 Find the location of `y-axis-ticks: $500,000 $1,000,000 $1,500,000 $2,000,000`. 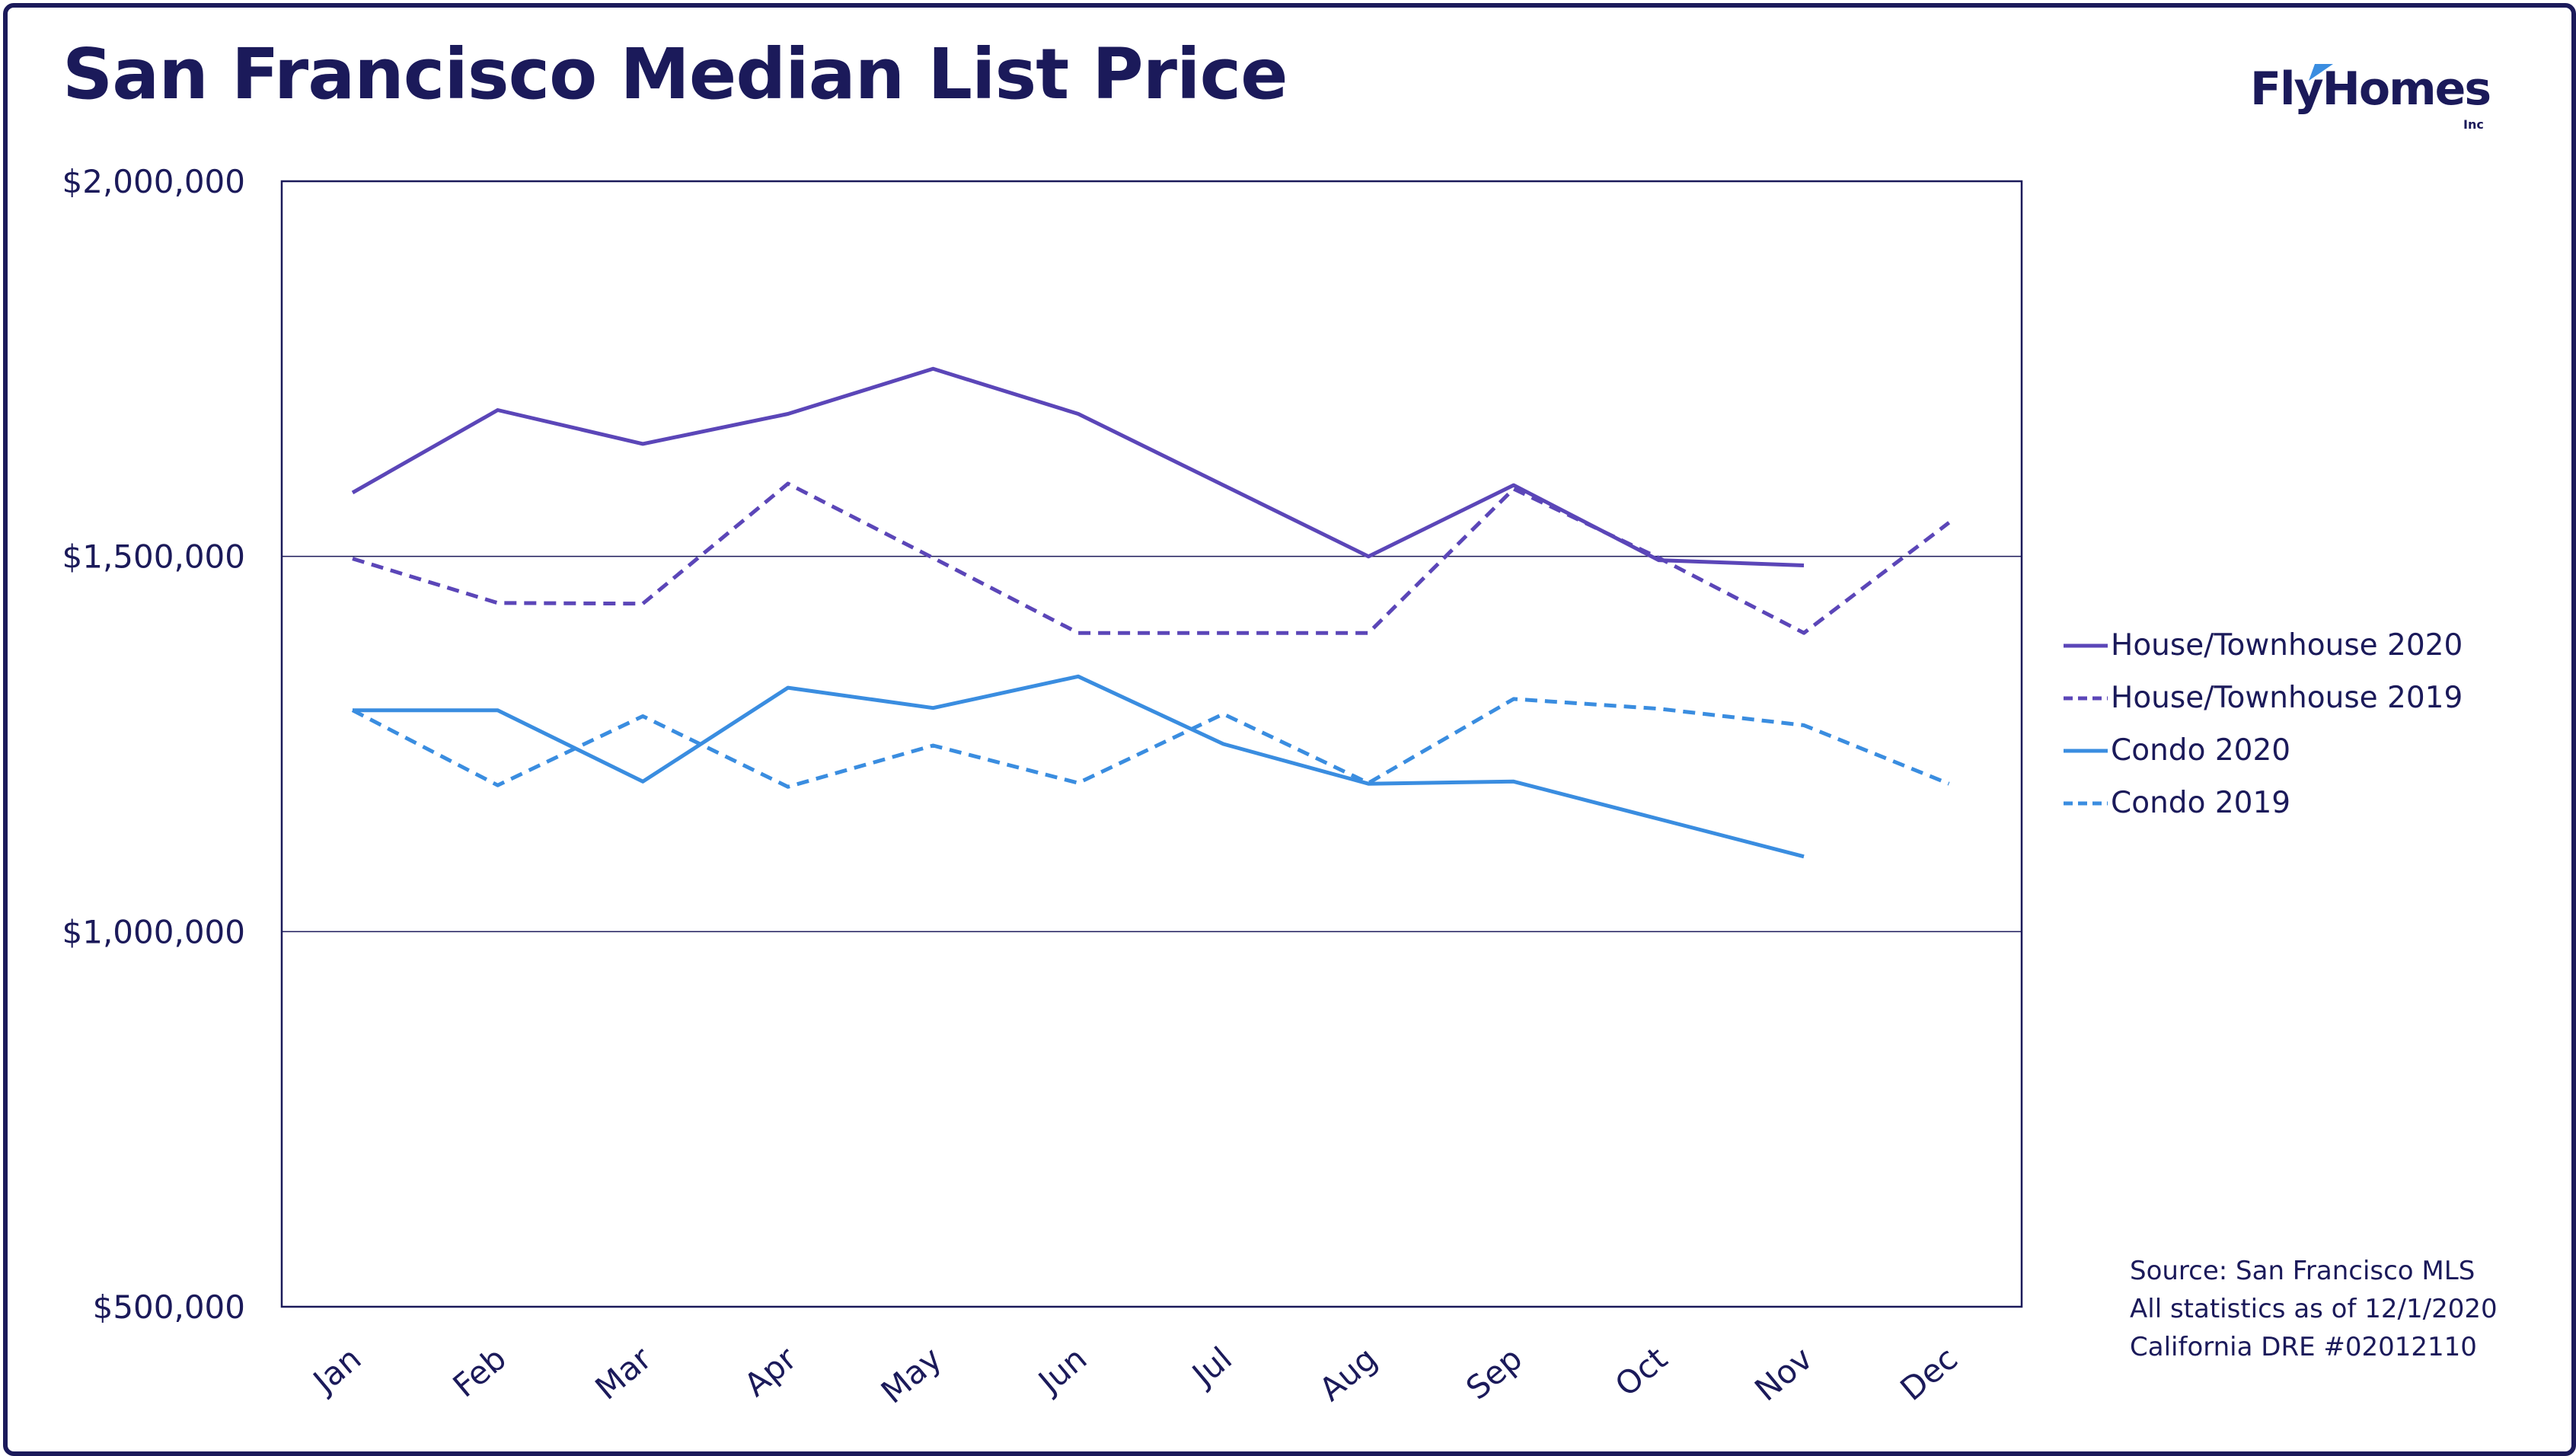

y-axis-ticks: $500,000 $1,000,000 $1,500,000 $2,000,000 is located at coordinates (153, 744).